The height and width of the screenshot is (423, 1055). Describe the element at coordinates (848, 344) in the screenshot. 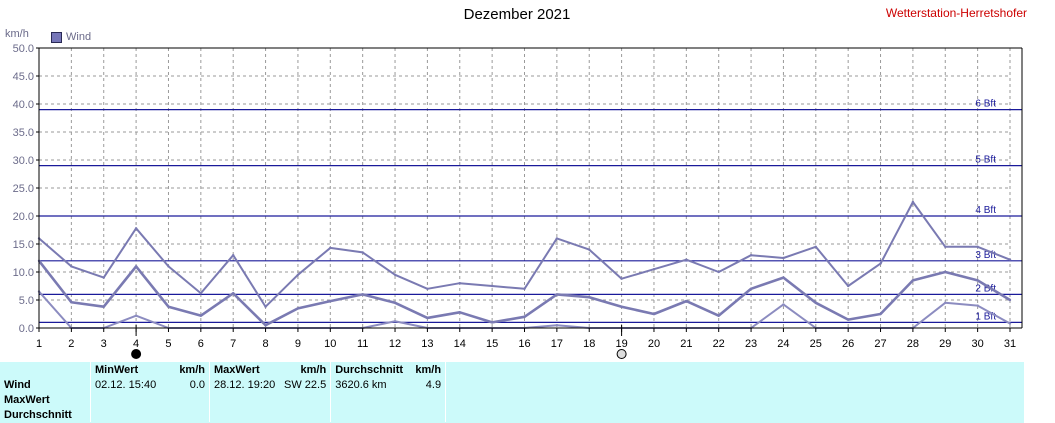

I see `x-tick-label: 26` at that location.